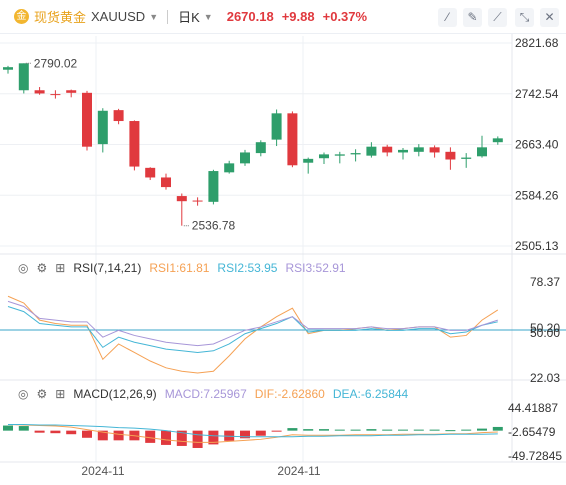 The image size is (566, 485). I want to click on rsi-title: RSI(7,14,21), so click(107, 268).